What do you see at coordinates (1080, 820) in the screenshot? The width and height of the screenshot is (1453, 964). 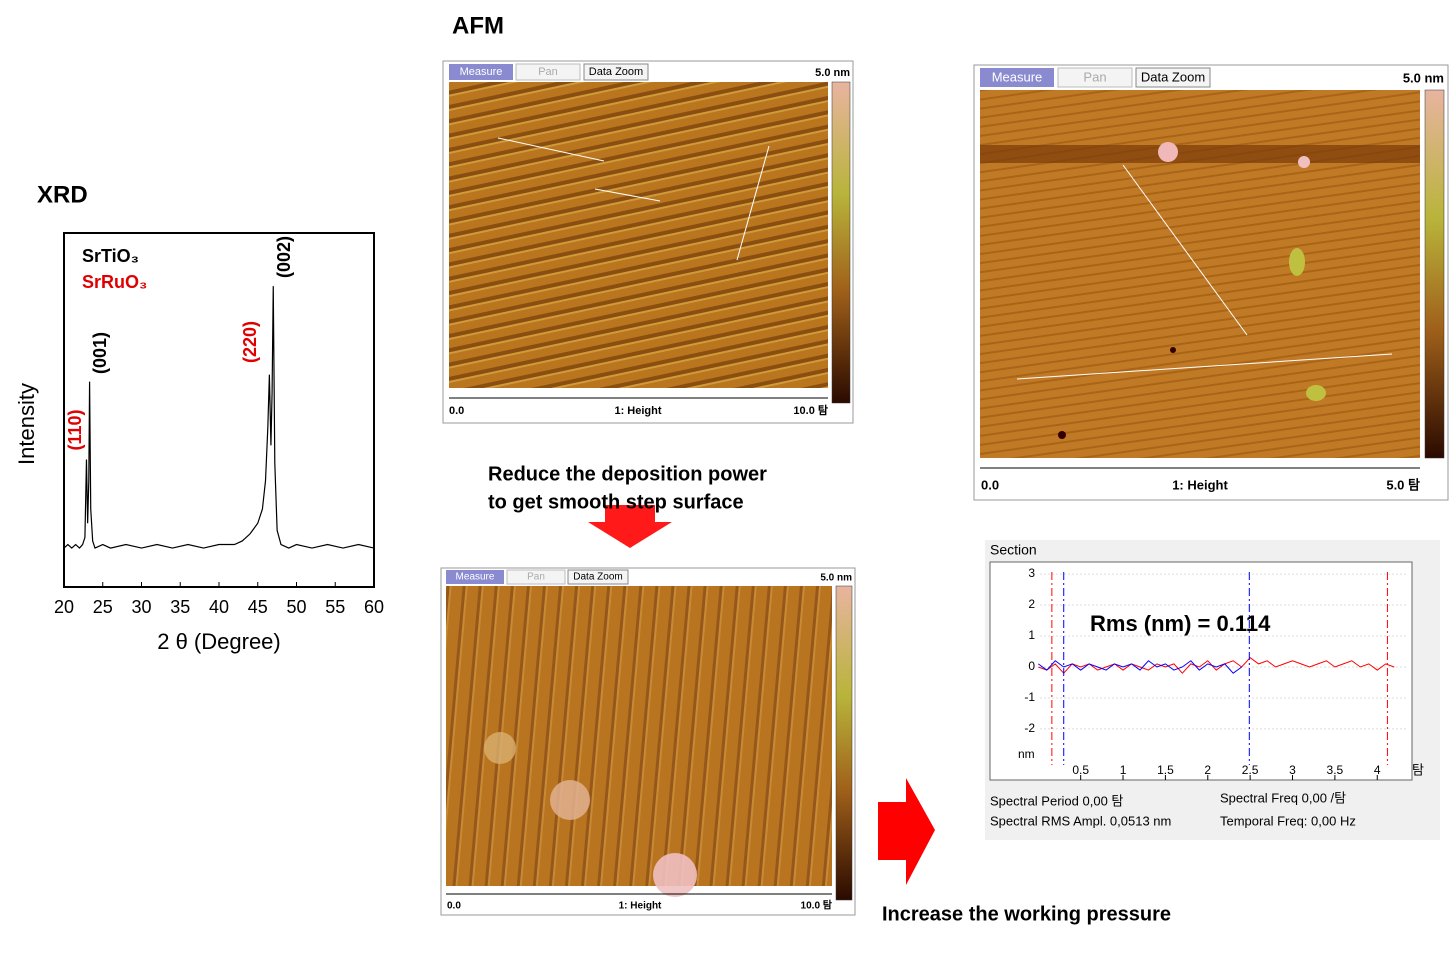 I see `info: Spectral RMS Ampl. 0,0513 nm` at bounding box center [1080, 820].